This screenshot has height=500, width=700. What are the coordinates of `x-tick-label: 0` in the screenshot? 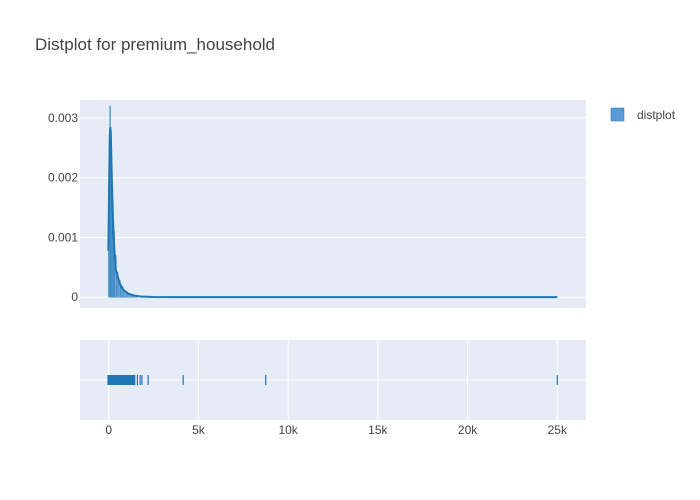 It's located at (108, 430).